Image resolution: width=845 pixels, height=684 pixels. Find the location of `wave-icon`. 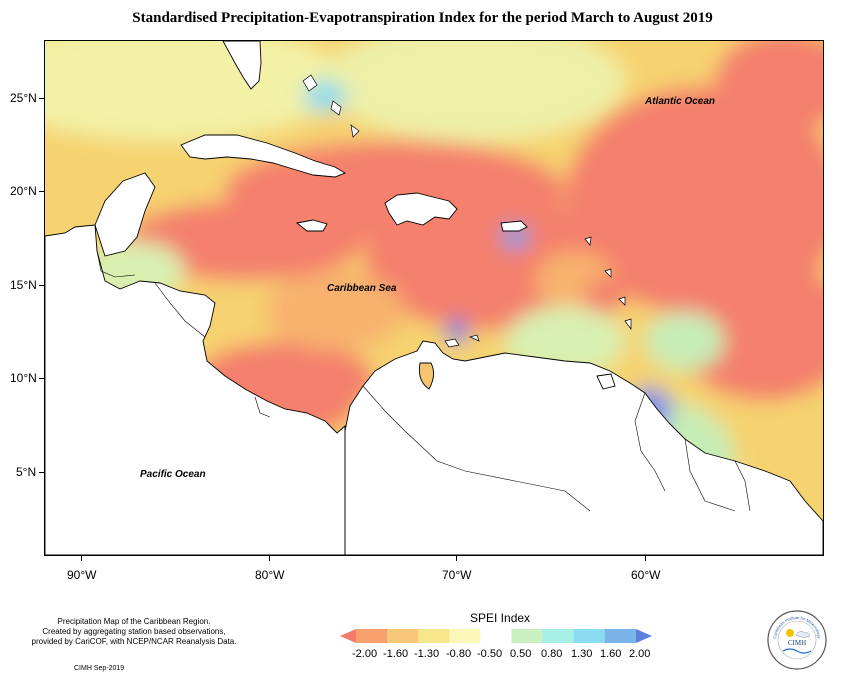

wave-icon is located at coordinates (797, 651).